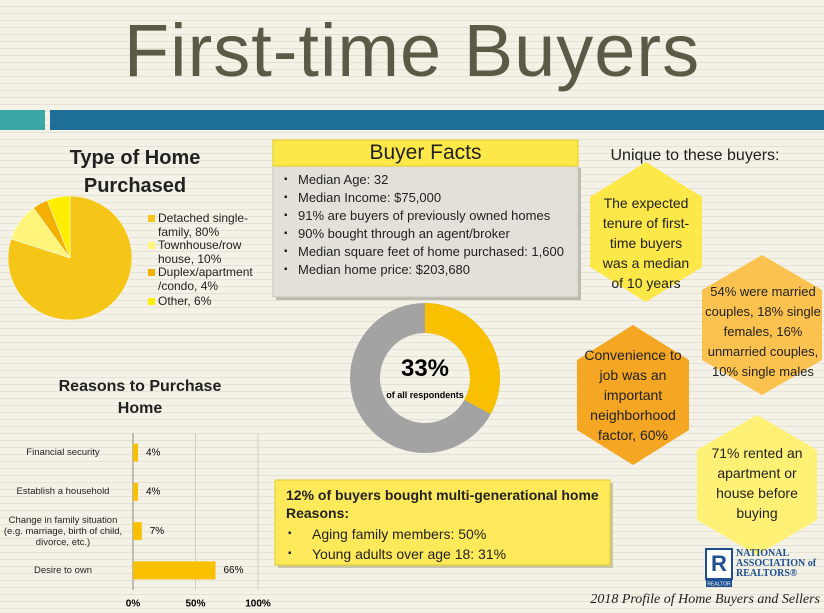  Describe the element at coordinates (22, 120) in the screenshot. I see `header-bar-left` at that location.